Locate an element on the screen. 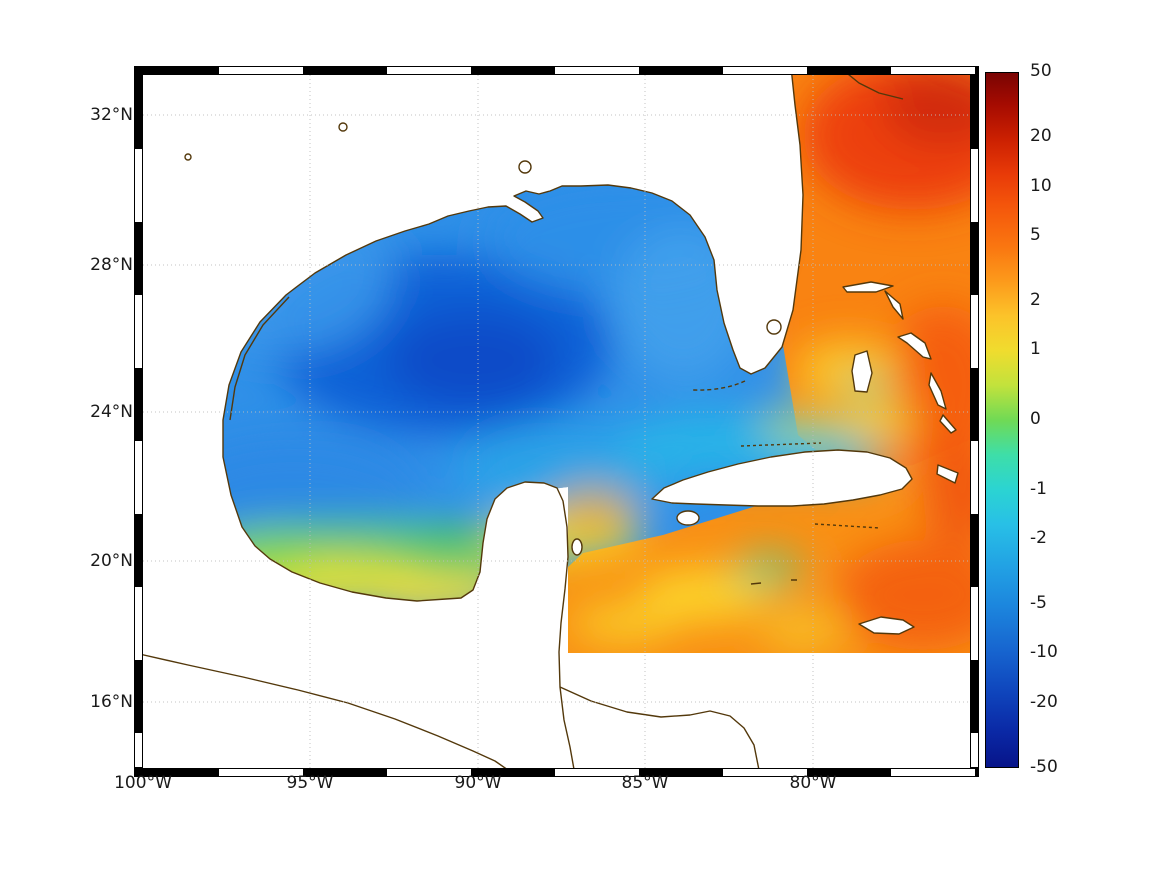 This screenshot has width=1167, height=875. cuba-north-cays is located at coordinates (781, 444).